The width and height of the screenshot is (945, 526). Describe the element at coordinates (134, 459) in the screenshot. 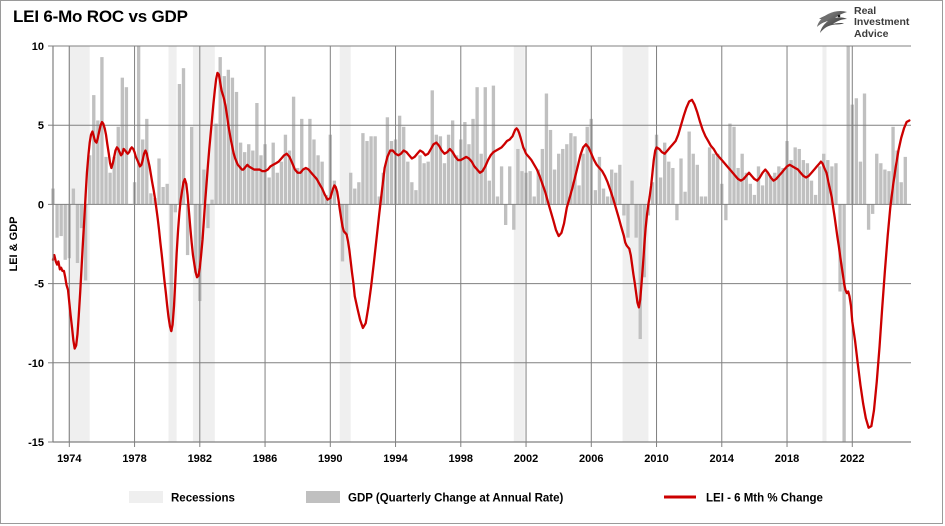

I see `x-tick-label: 1978` at that location.